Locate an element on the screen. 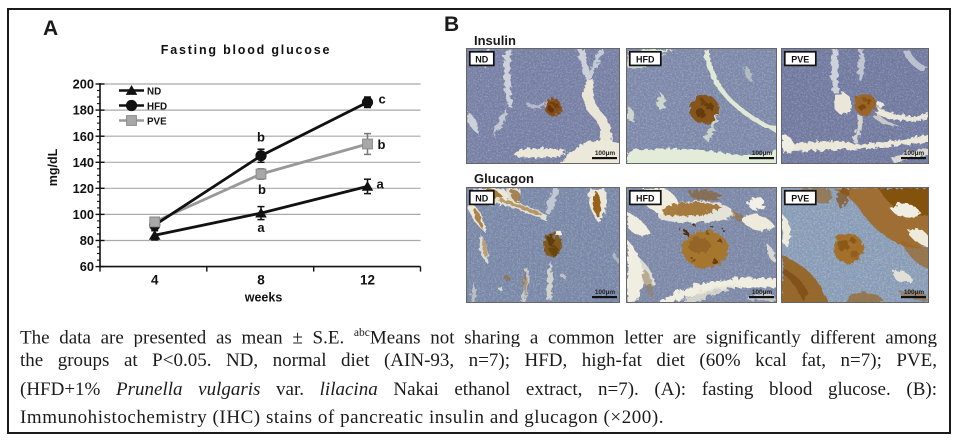  svg-text: 4 is located at coordinates (155, 280).